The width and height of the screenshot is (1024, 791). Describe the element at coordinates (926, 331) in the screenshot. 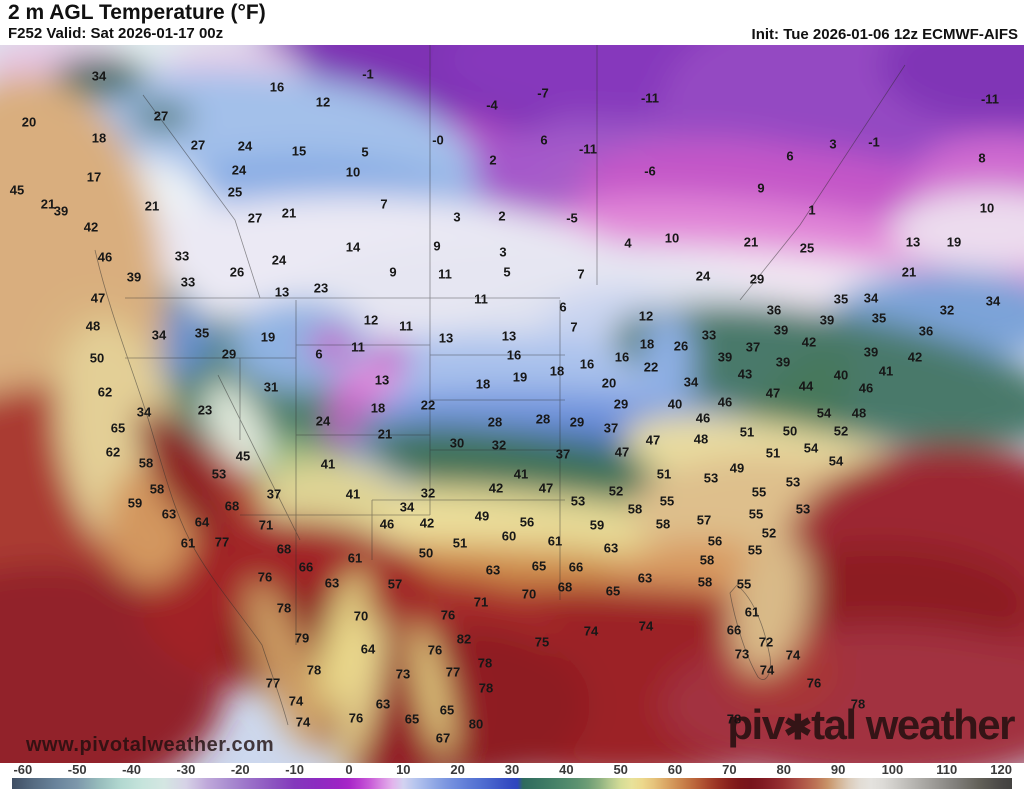

I see `temp-label: 36` at that location.